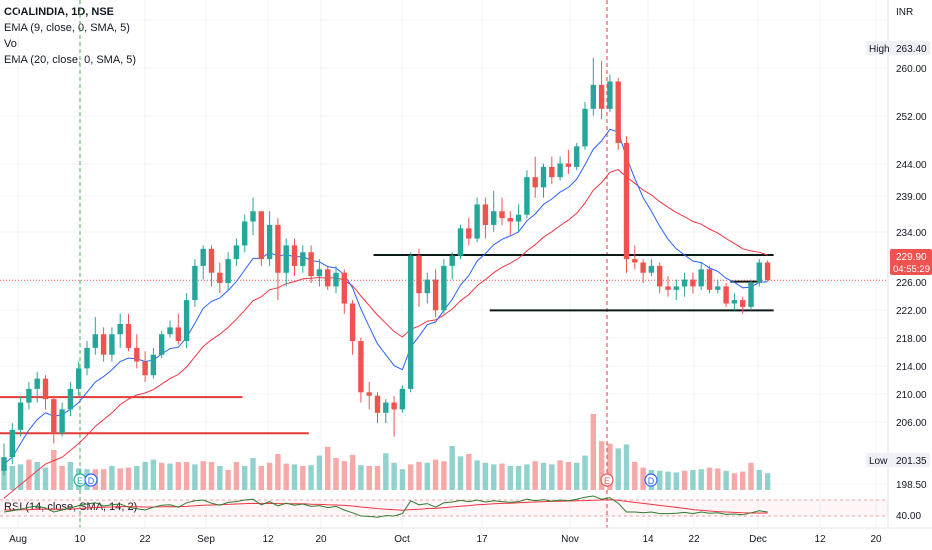 This screenshot has height=550, width=932. I want to click on time-tick-label: 17, so click(482, 539).